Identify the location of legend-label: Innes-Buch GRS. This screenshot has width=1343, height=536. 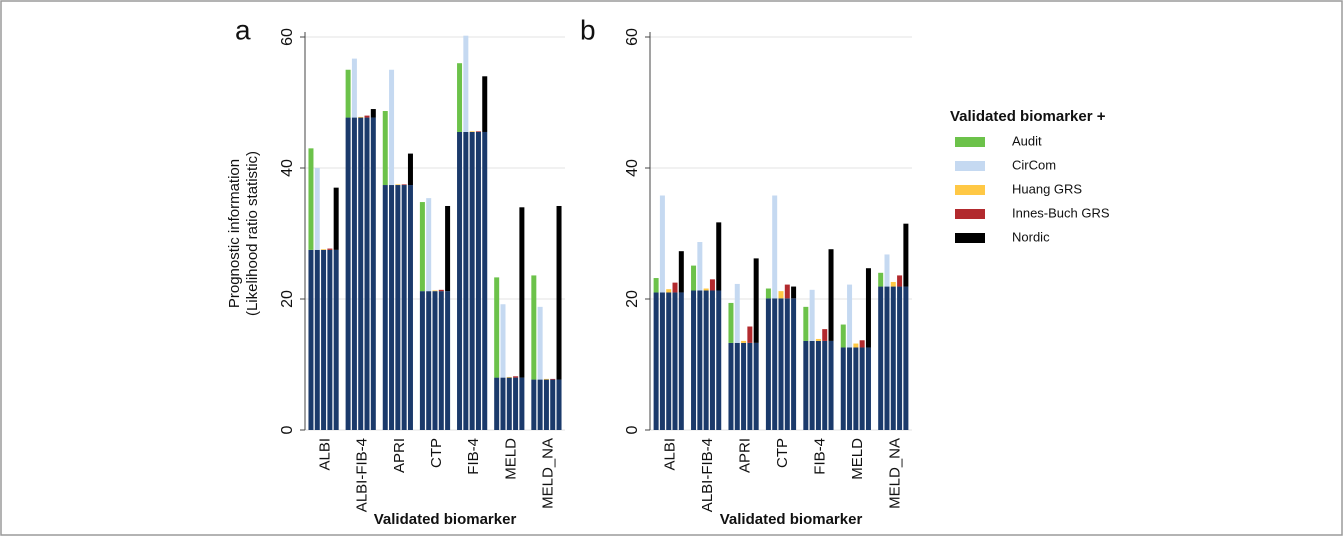
(1061, 212).